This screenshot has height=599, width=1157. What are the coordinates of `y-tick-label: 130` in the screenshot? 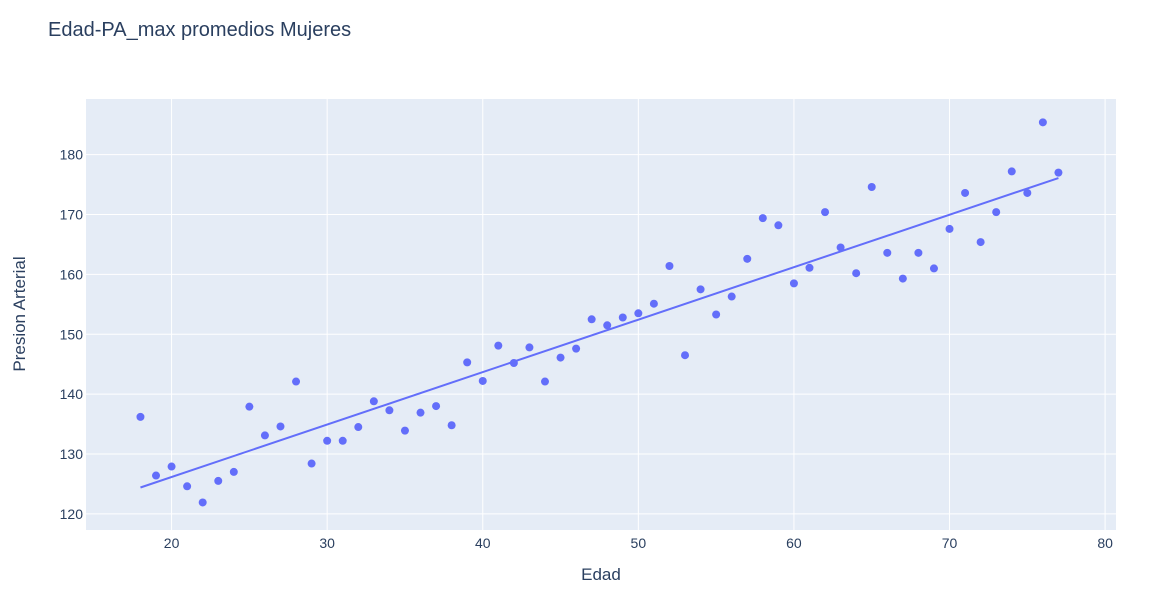 It's located at (72, 454).